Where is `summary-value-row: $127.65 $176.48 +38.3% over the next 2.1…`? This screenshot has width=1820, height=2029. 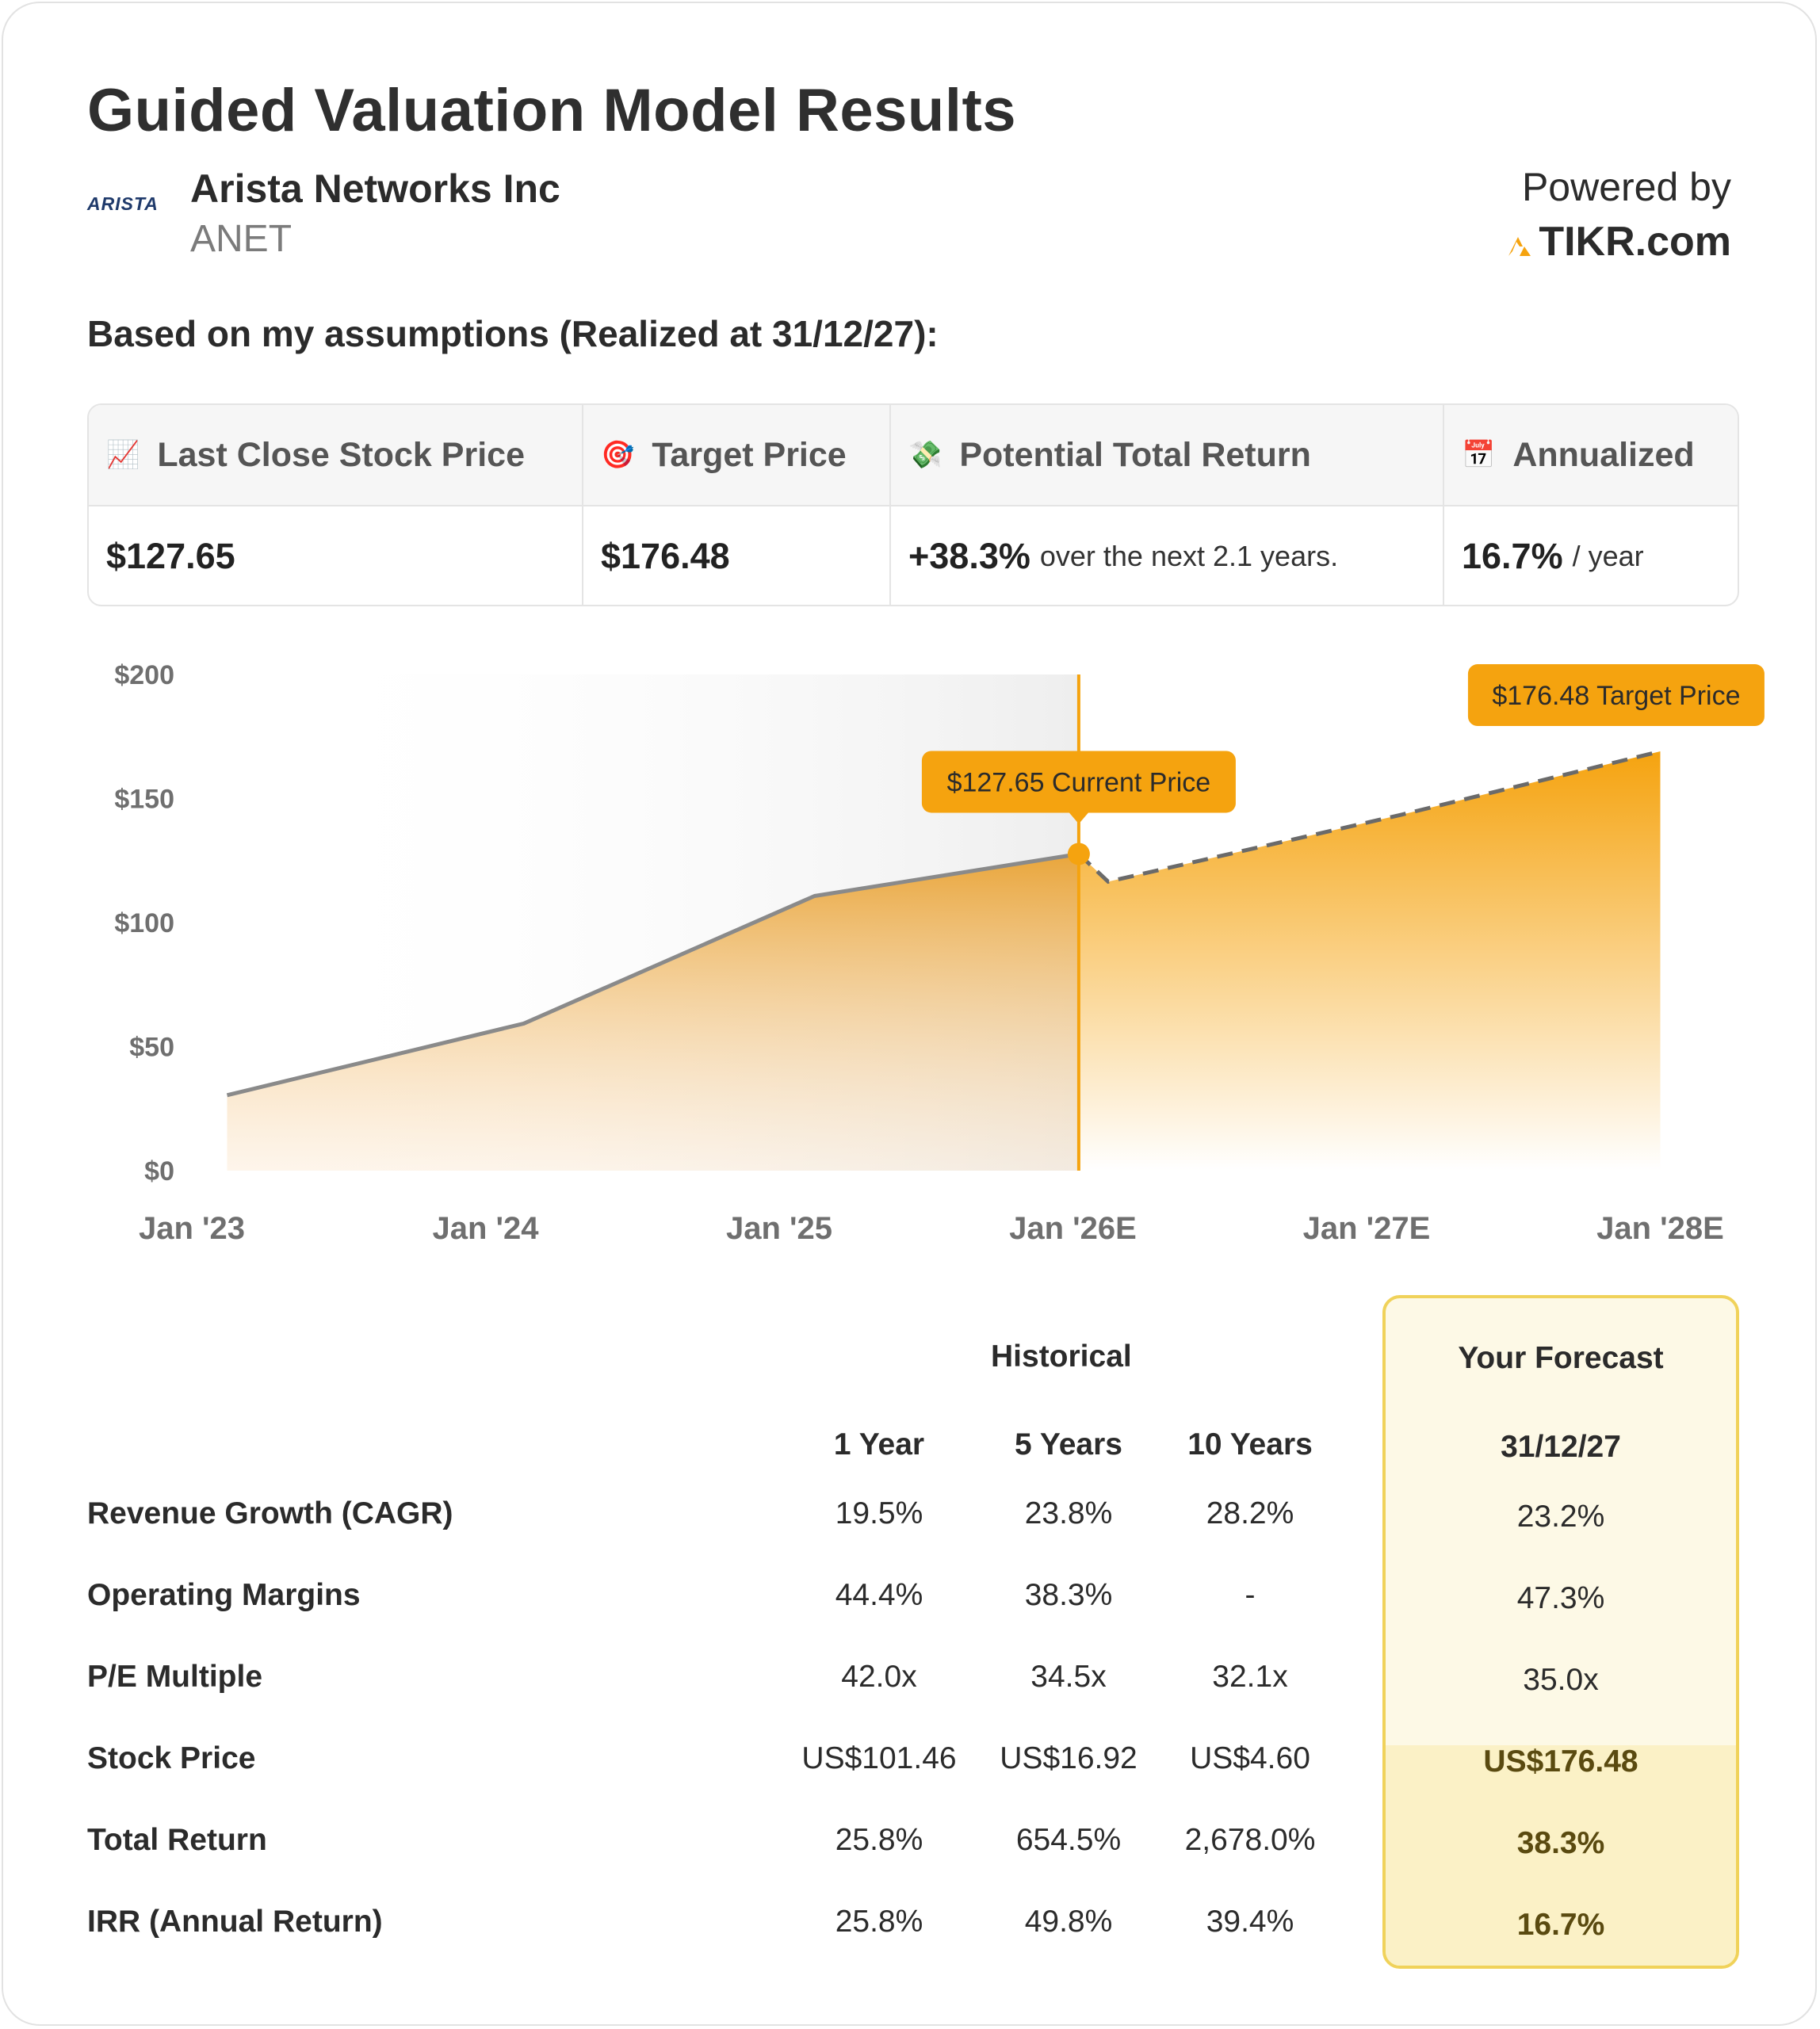
summary-value-row: $127.65 $176.48 +38.3% over the next 2.1… is located at coordinates (913, 555).